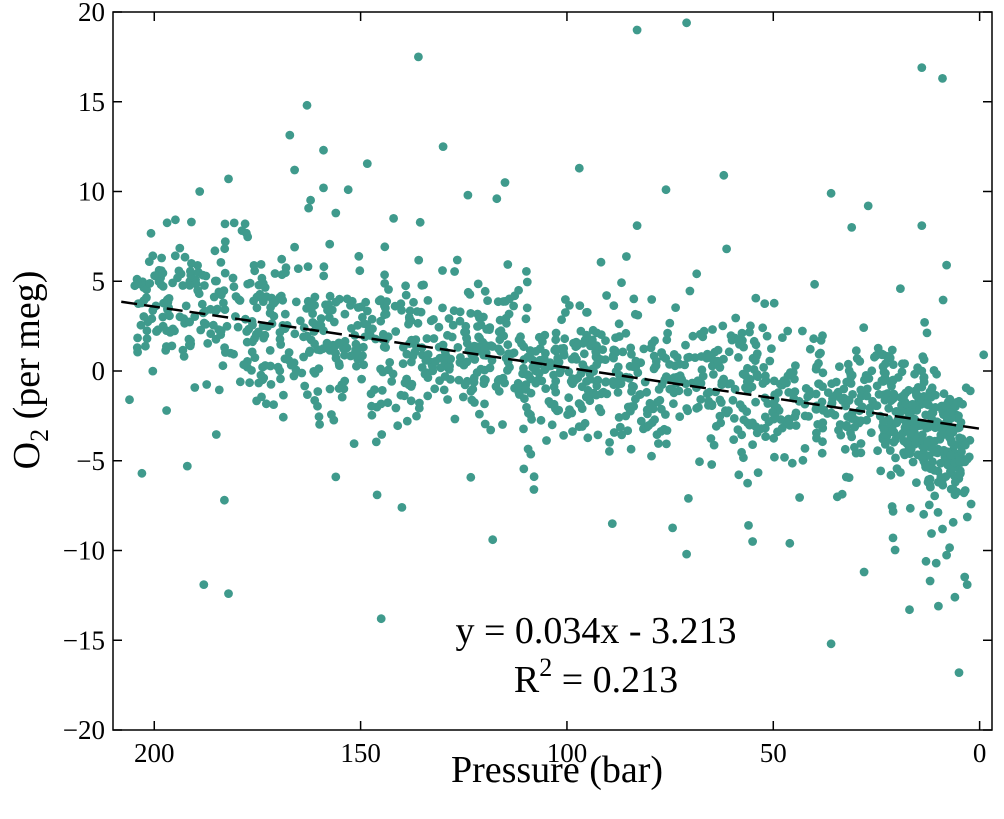 This screenshot has height=819, width=1004. Describe the element at coordinates (360, 753) in the screenshot. I see `x-tick-label: 150` at that location.